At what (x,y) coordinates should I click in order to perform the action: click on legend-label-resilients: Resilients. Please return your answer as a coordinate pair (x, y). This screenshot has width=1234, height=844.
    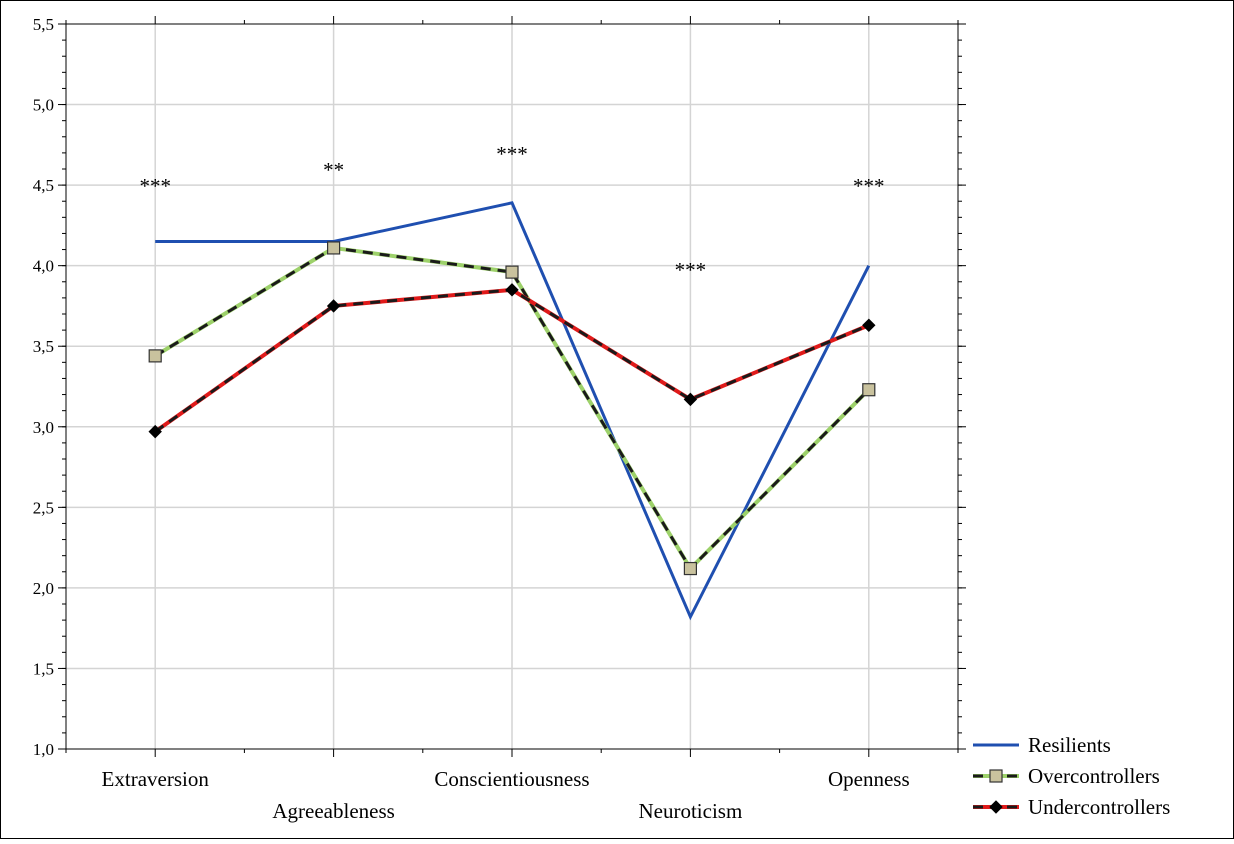
    Looking at the image, I should click on (1069, 745).